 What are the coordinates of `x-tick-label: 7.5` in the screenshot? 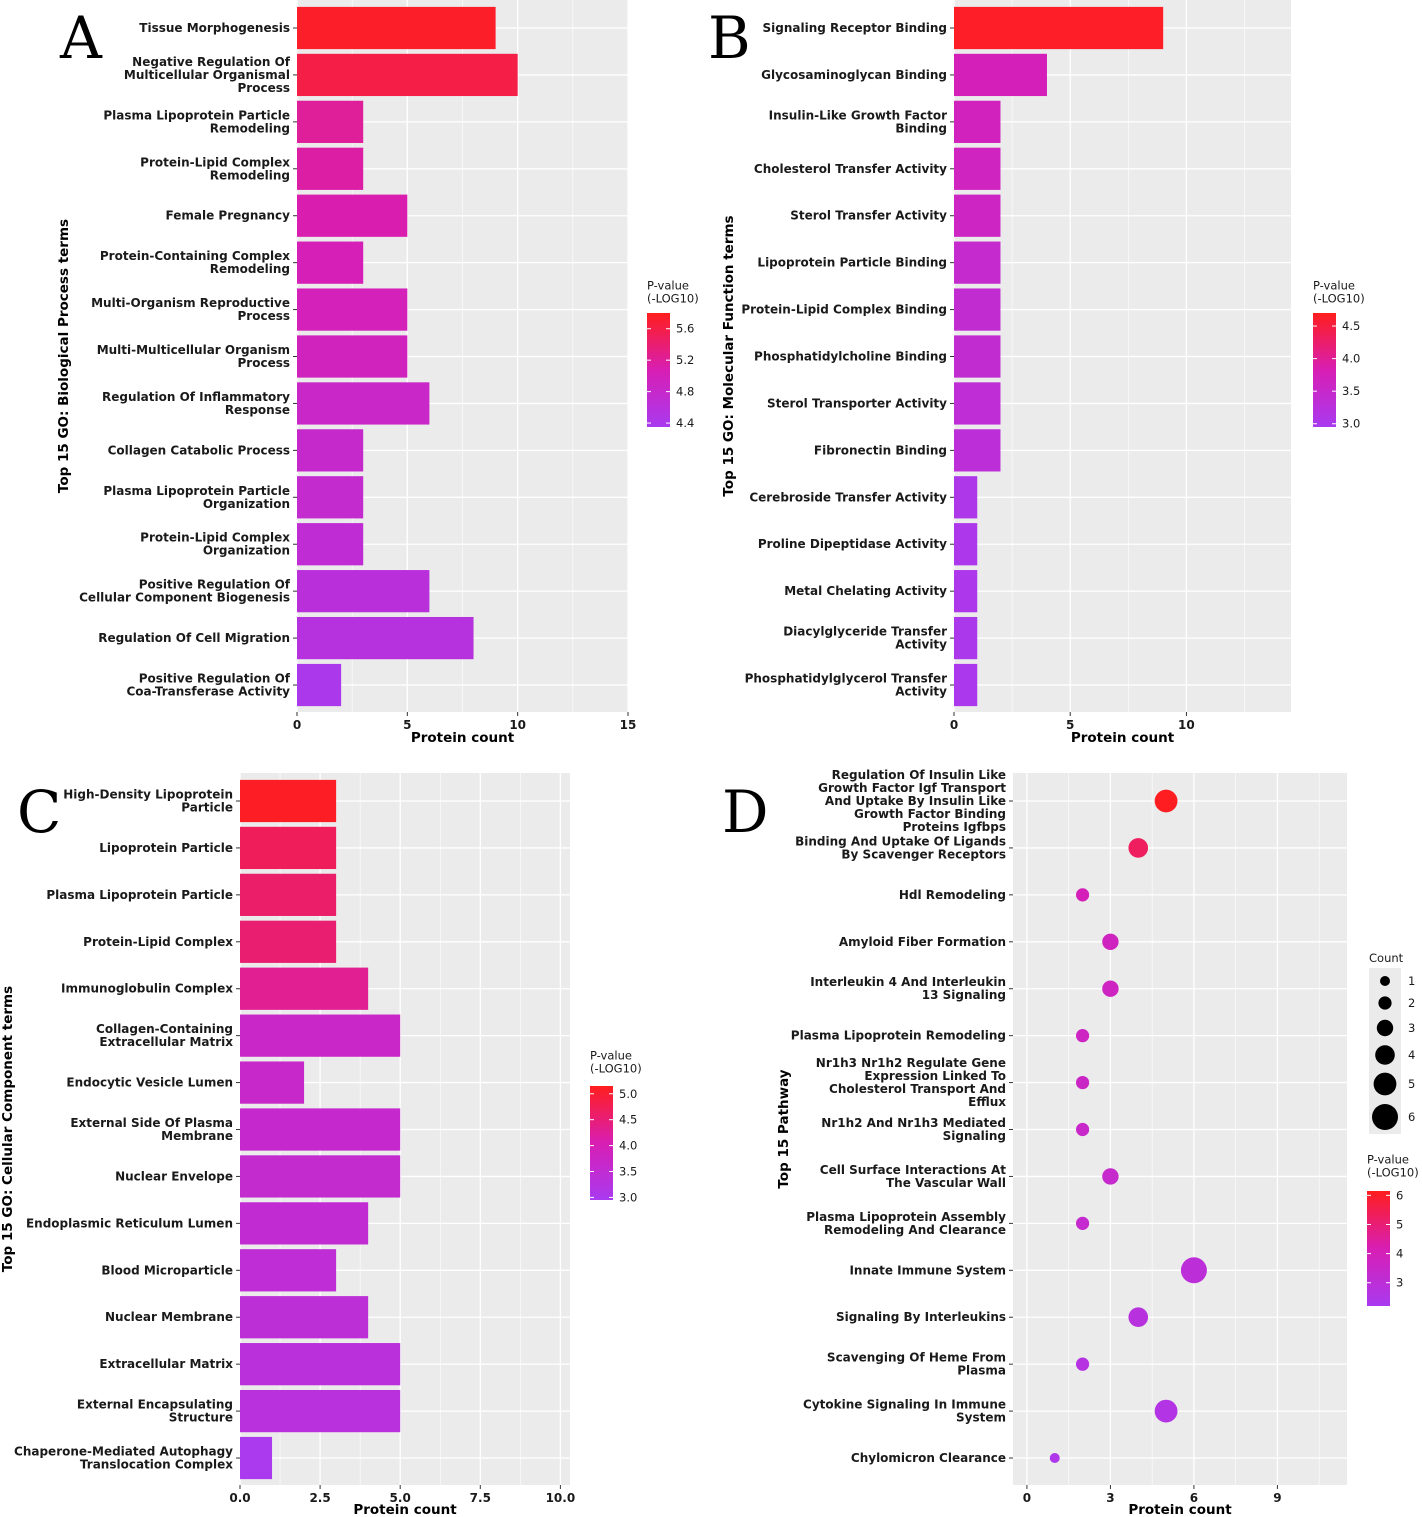 It's located at (480, 1498).